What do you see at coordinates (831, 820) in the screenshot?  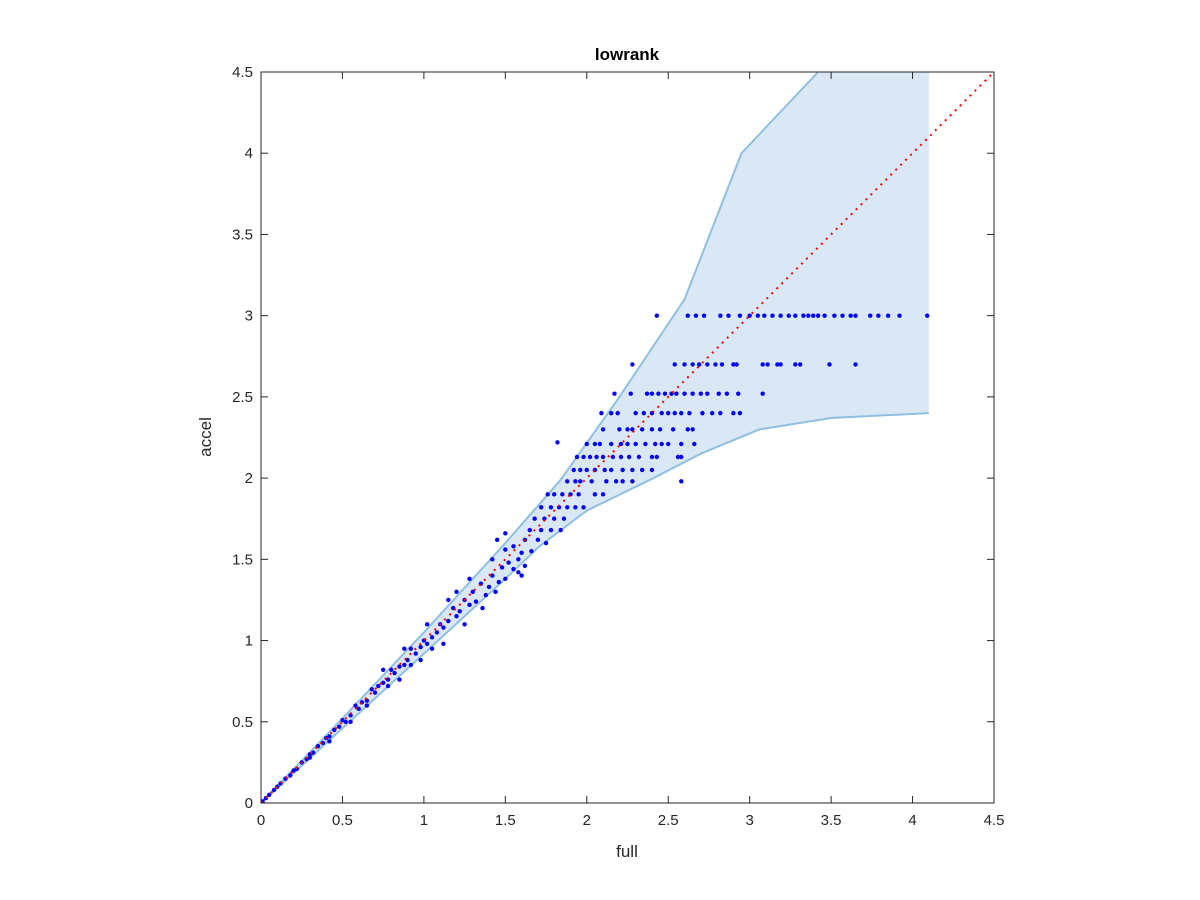 I see `x-tick-label: 3.5` at bounding box center [831, 820].